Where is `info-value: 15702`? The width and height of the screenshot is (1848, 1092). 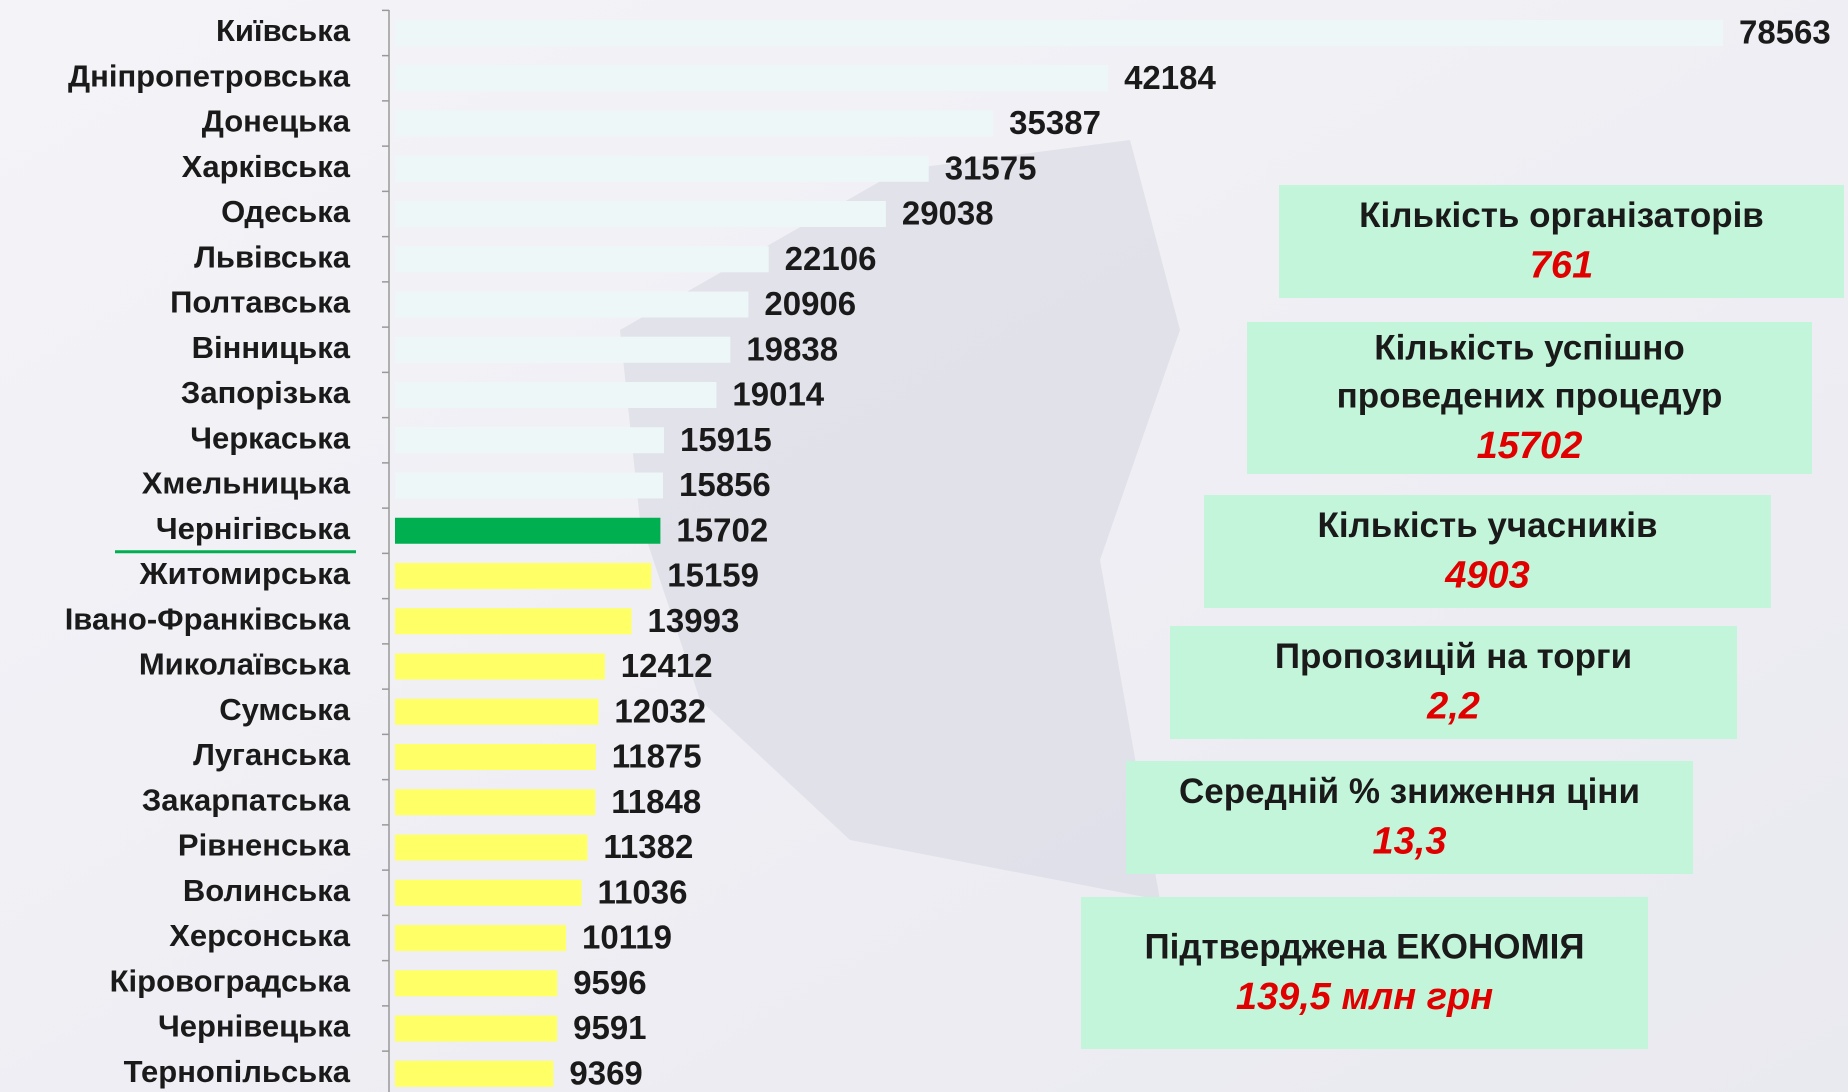 info-value: 15702 is located at coordinates (1530, 446).